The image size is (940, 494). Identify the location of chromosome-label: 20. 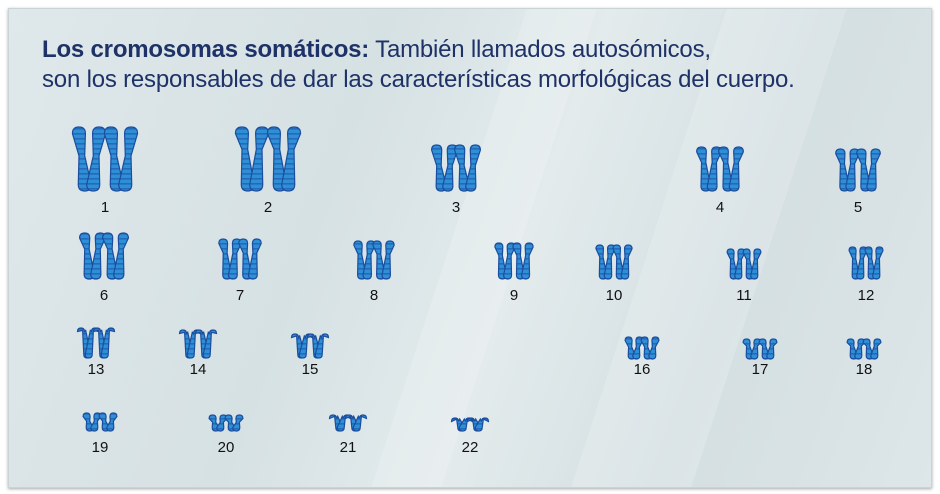
(226, 447).